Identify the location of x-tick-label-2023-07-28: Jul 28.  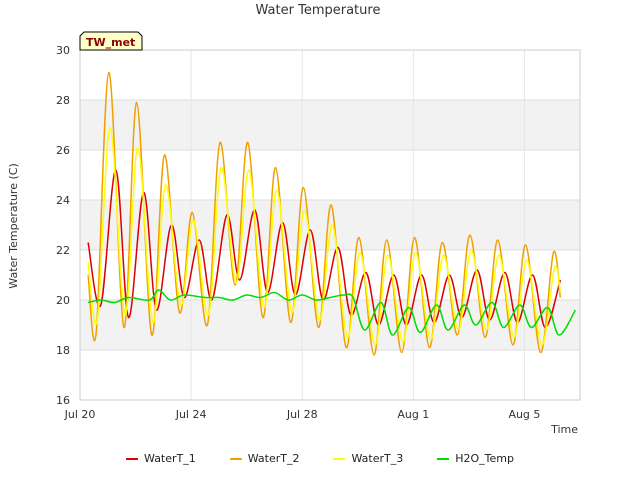
(302, 414).